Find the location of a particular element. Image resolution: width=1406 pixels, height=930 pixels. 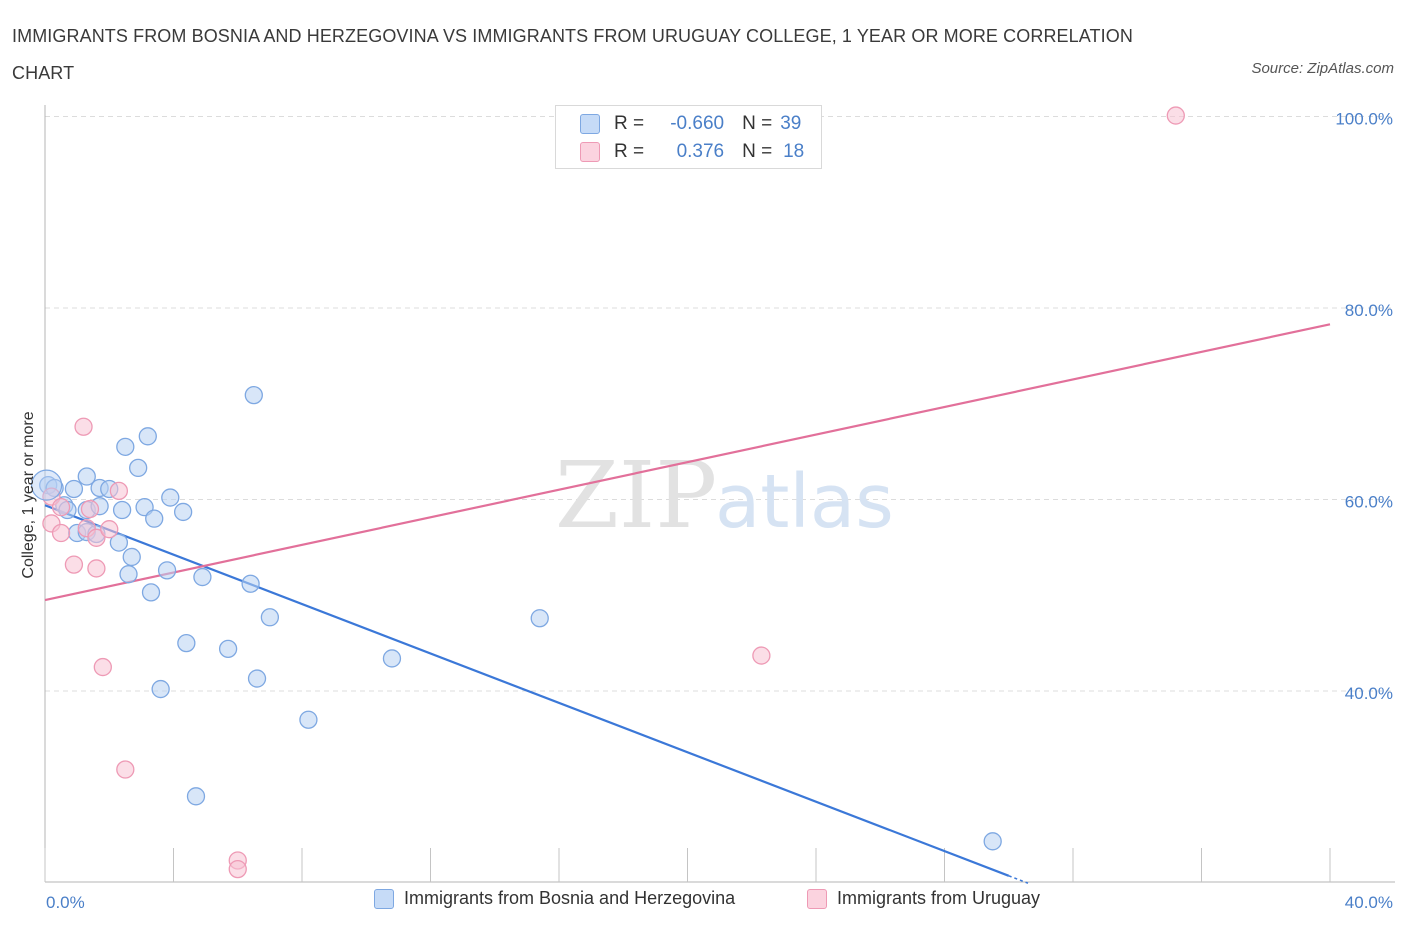

n-value: 39 is located at coordinates (791, 123).